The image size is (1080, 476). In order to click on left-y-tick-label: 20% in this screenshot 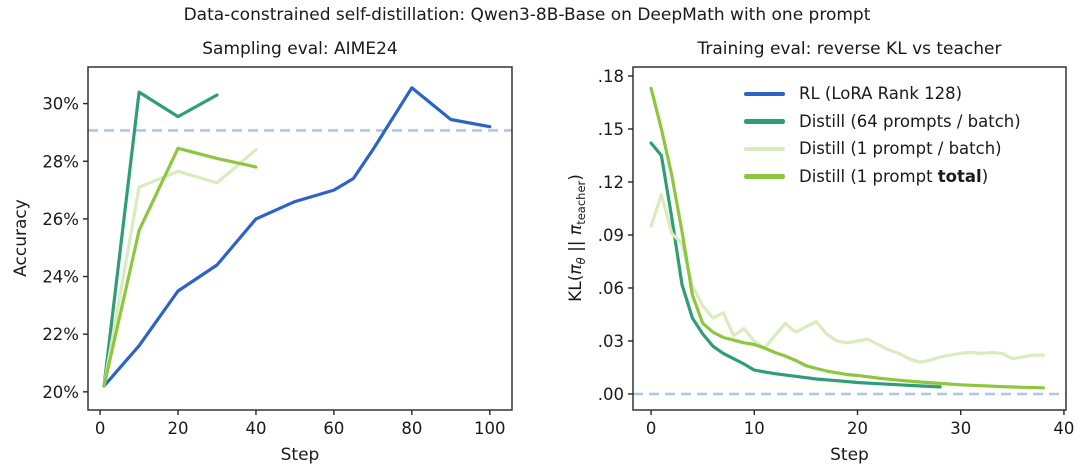, I will do `click(60, 392)`.